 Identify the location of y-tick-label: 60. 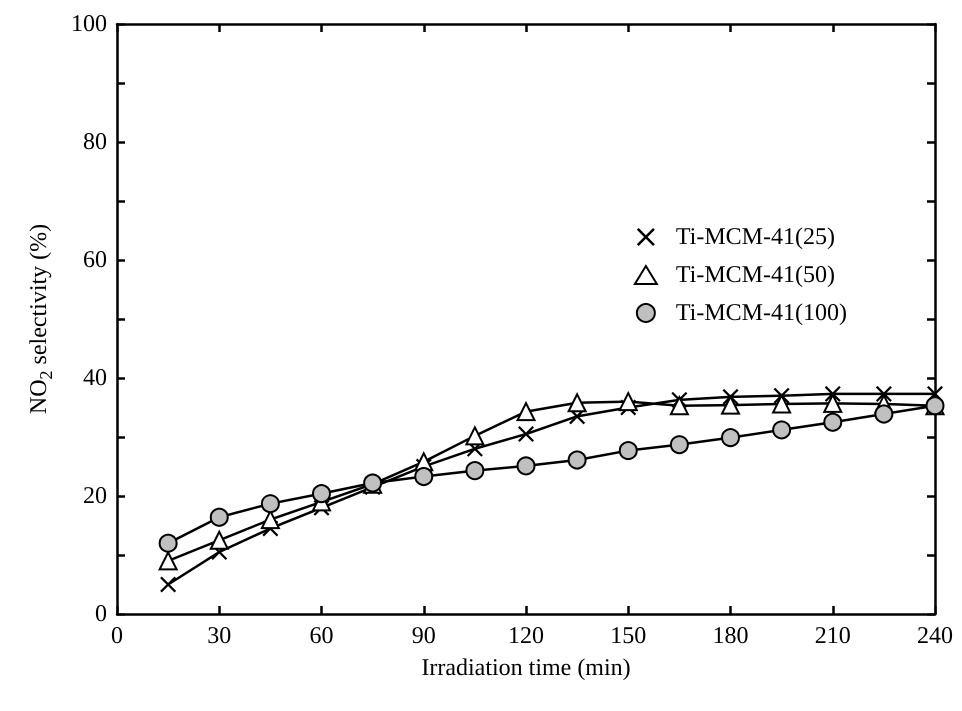
(95, 260).